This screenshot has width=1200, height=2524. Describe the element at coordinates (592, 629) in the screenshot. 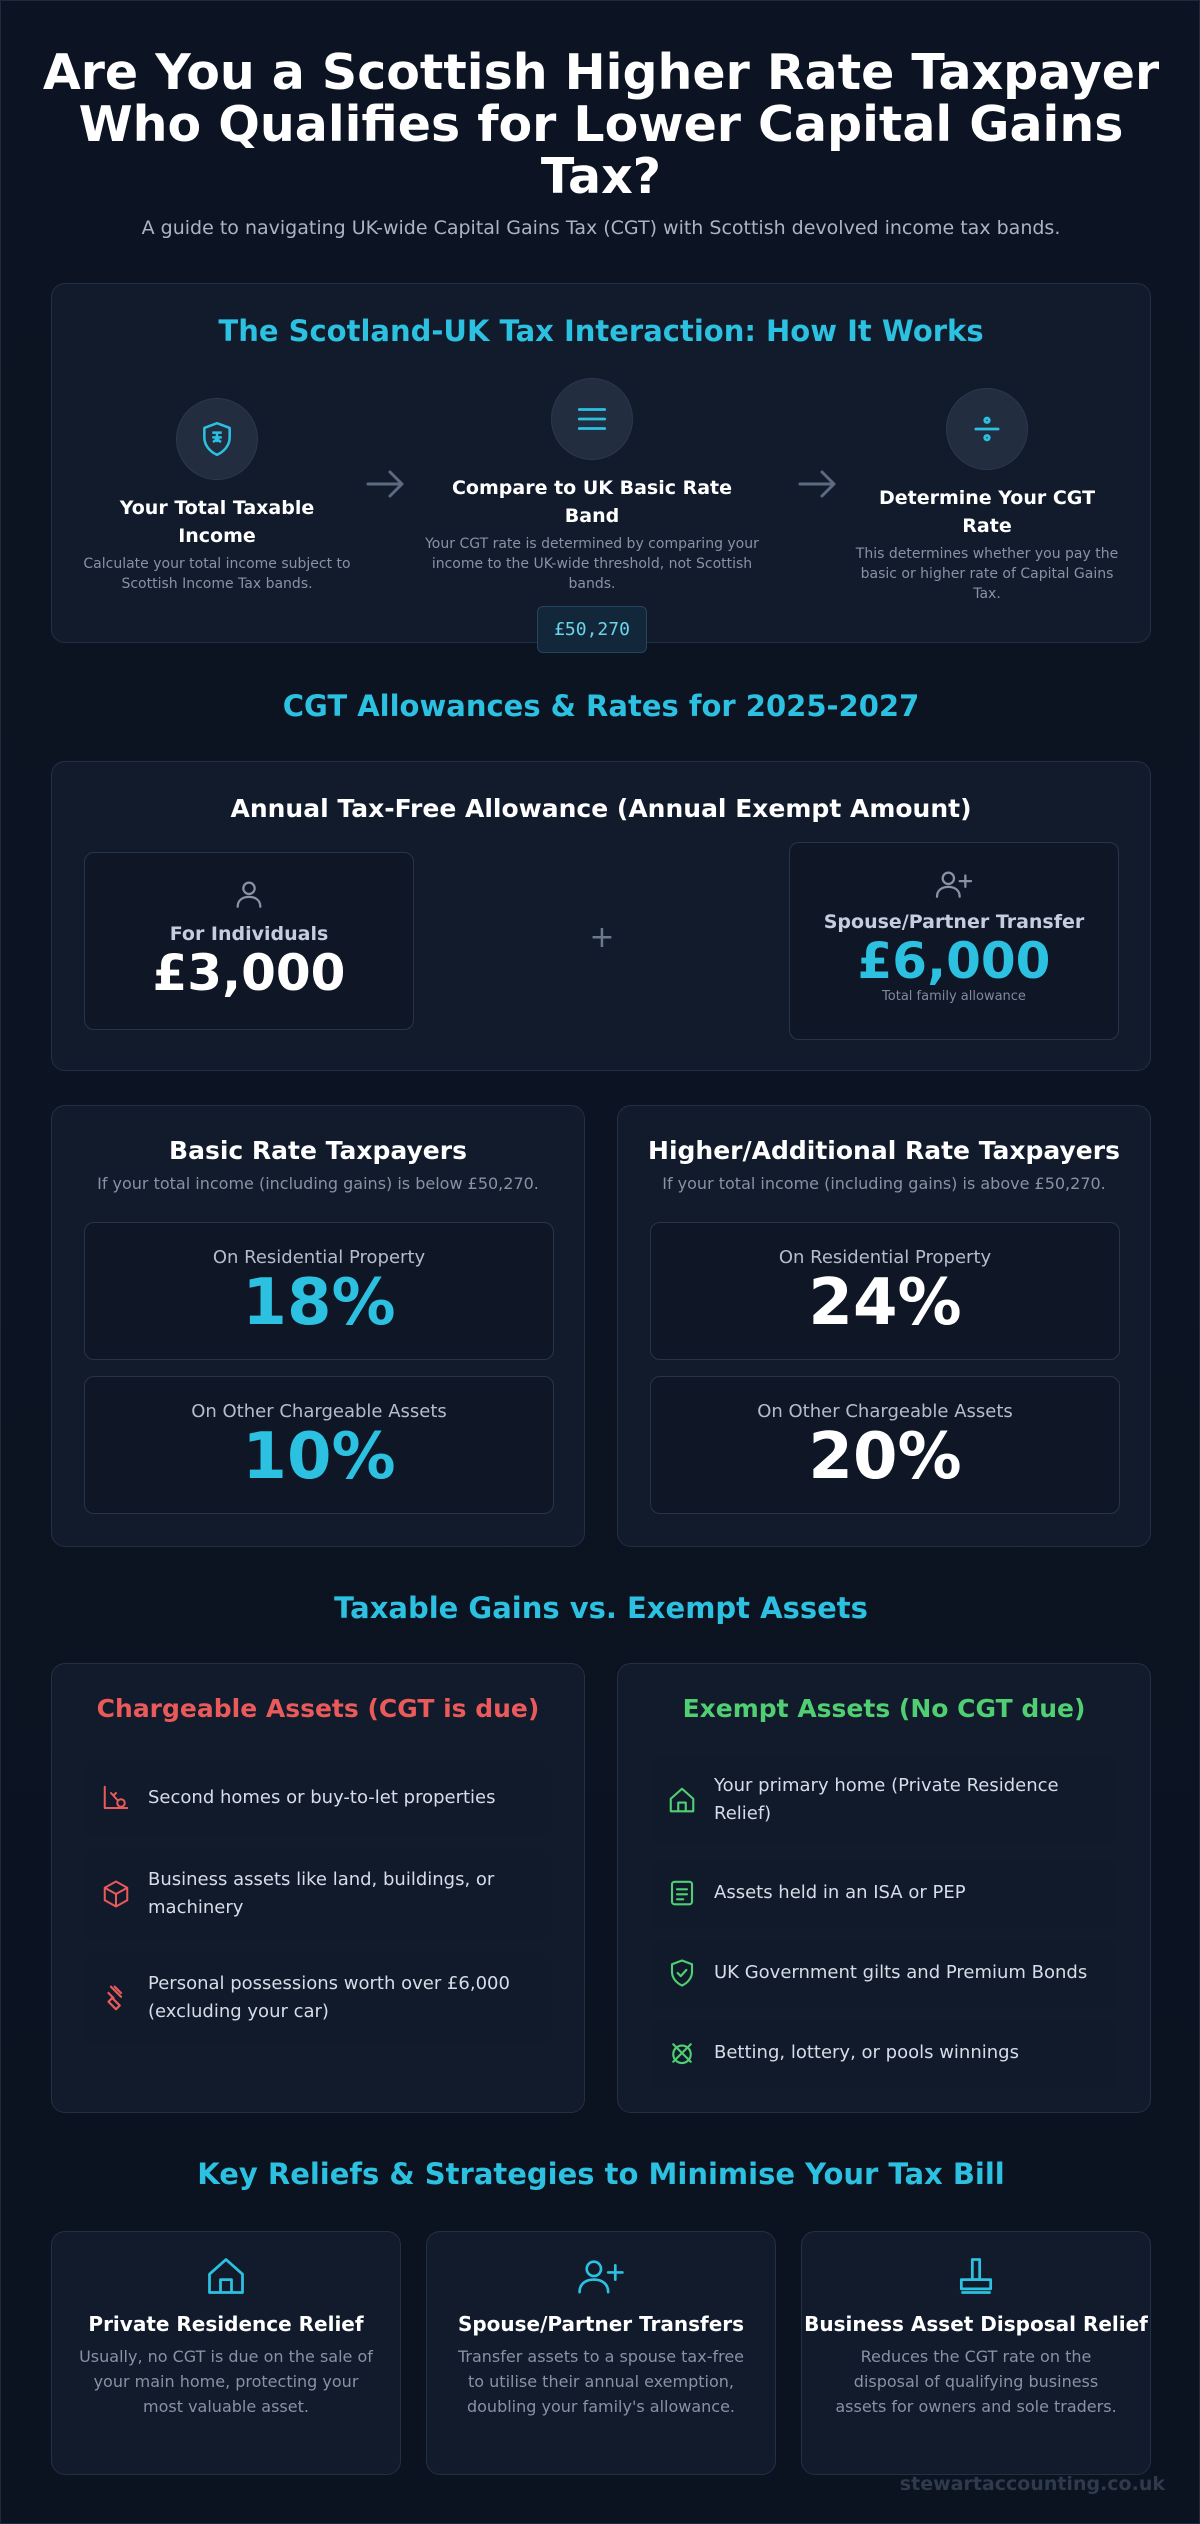

I see `threshold-badge: £50,270` at that location.